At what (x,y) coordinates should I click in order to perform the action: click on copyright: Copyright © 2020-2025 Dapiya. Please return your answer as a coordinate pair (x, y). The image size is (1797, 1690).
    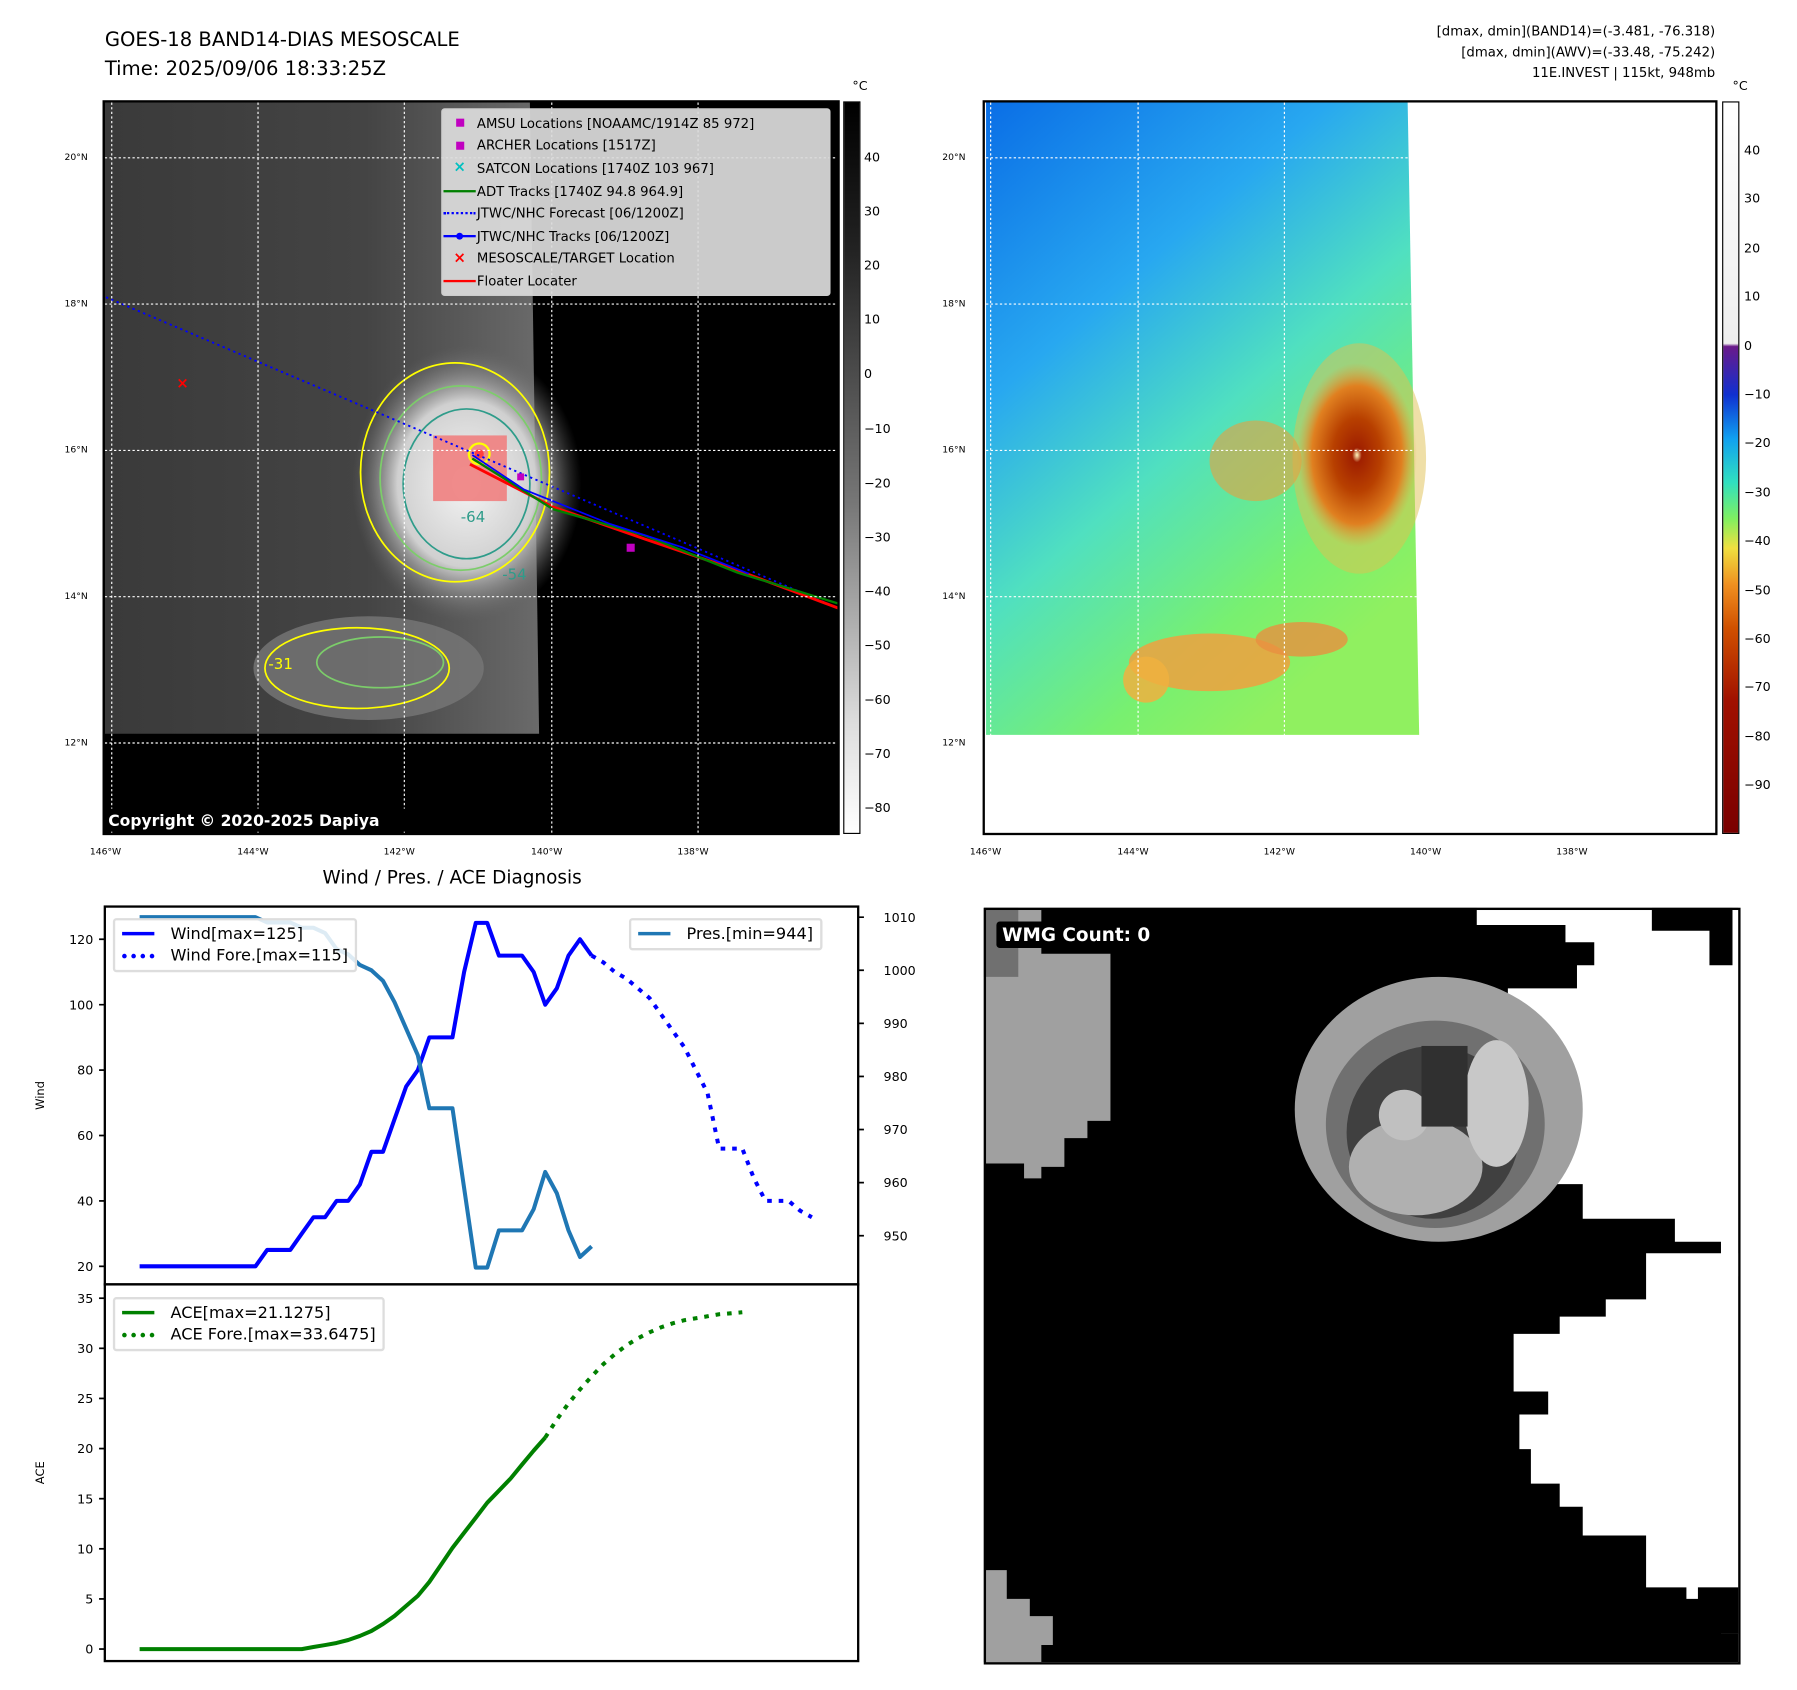
    Looking at the image, I should click on (243, 821).